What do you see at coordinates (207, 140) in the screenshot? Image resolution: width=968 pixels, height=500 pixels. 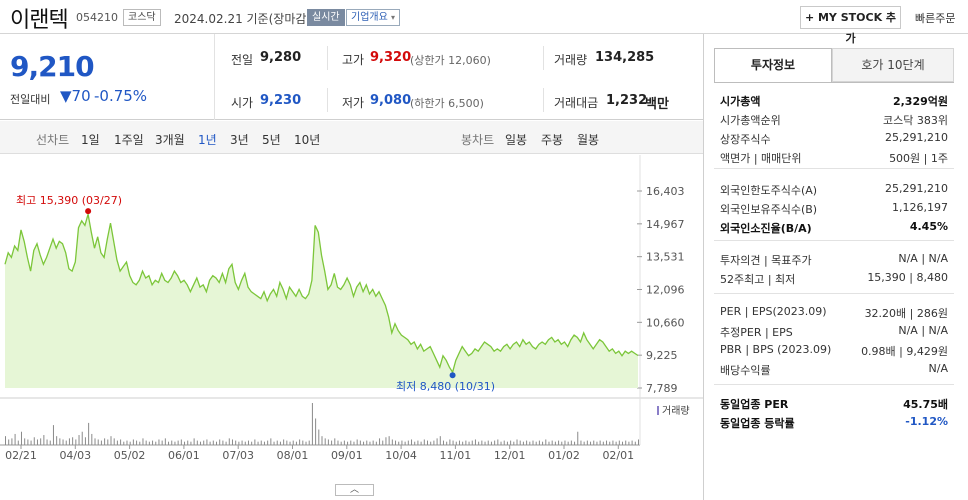 I see `tab-1y: 1년` at bounding box center [207, 140].